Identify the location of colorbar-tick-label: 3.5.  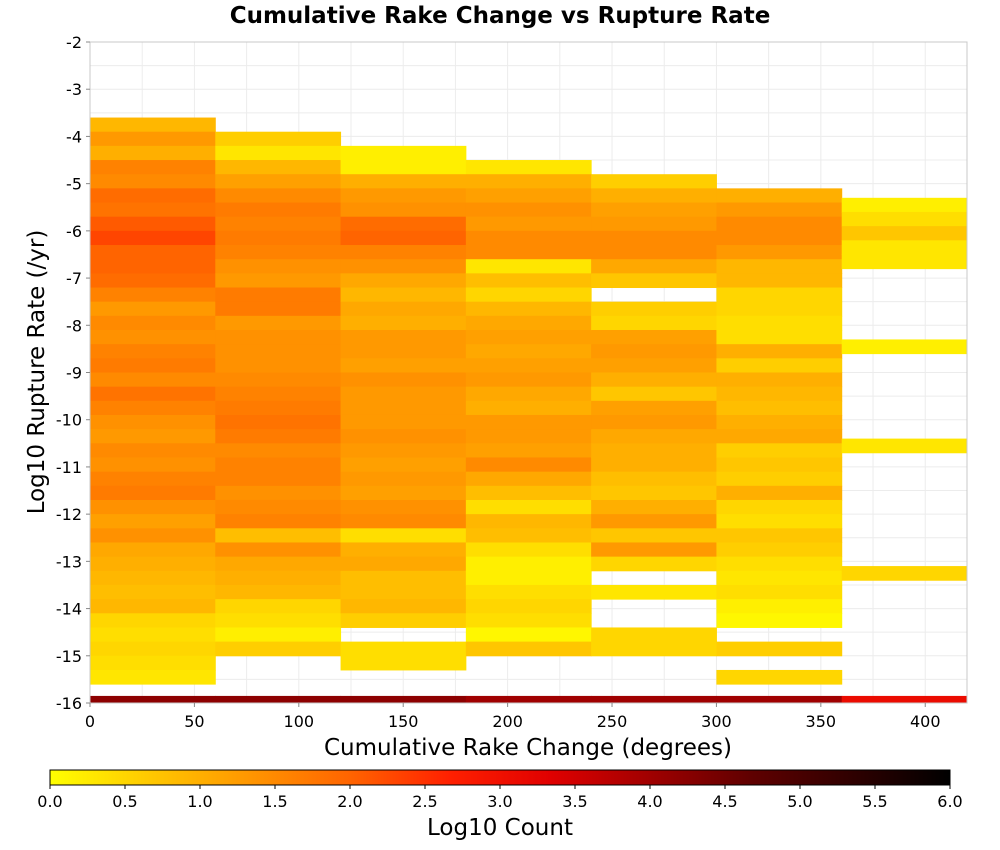
(574, 801).